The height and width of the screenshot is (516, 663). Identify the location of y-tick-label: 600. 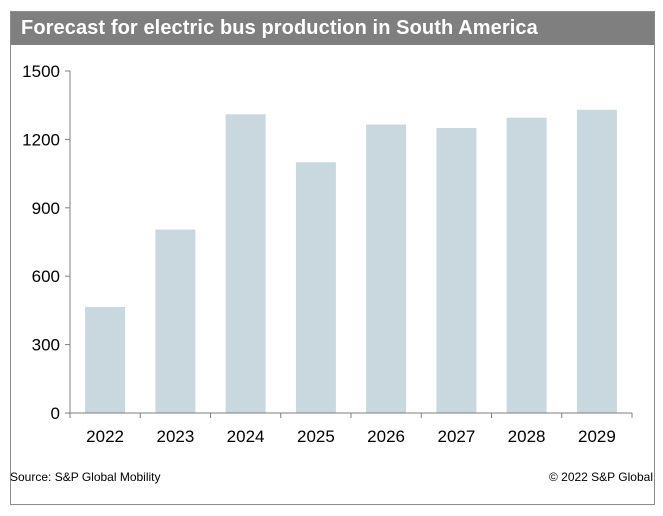
(46, 276).